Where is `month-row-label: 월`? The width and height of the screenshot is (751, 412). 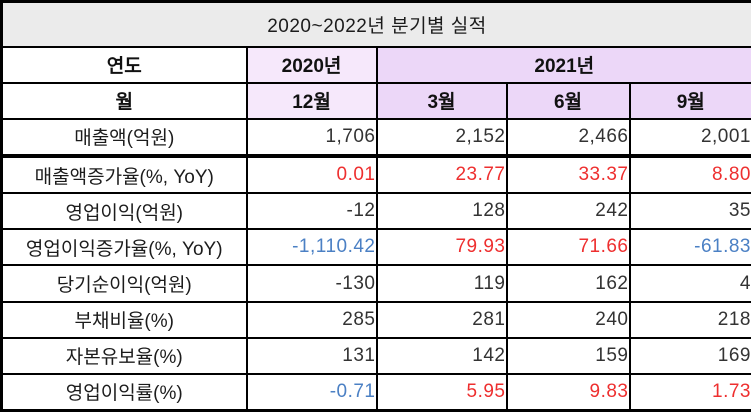 month-row-label: 월 is located at coordinates (124, 100).